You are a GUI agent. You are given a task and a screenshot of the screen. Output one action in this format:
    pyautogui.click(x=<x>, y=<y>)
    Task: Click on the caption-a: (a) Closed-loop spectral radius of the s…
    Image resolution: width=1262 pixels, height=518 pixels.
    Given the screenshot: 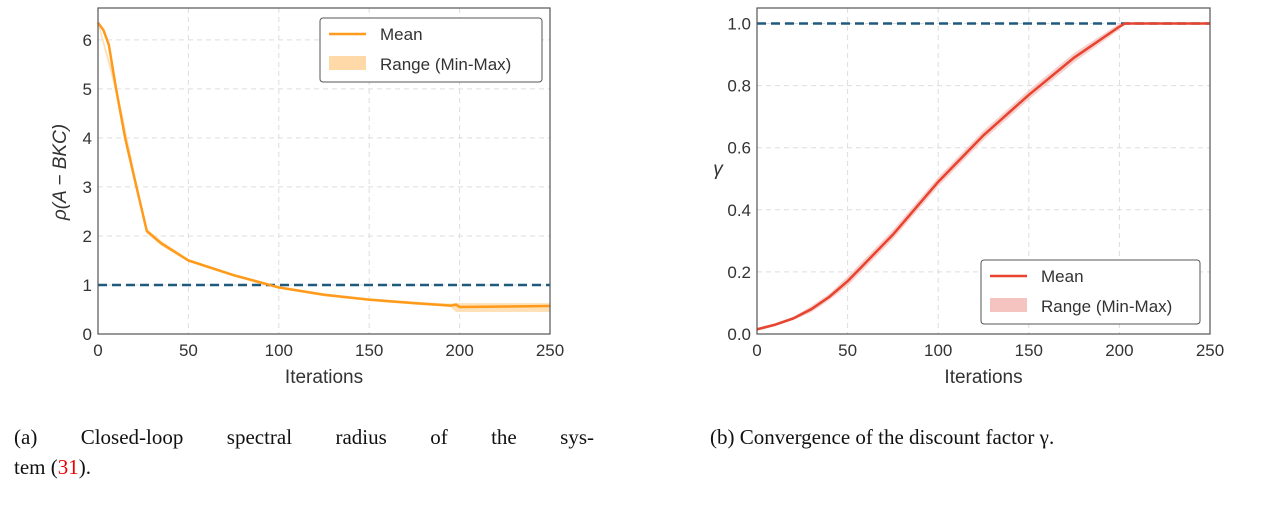 What is the action you would take?
    pyautogui.click(x=304, y=437)
    